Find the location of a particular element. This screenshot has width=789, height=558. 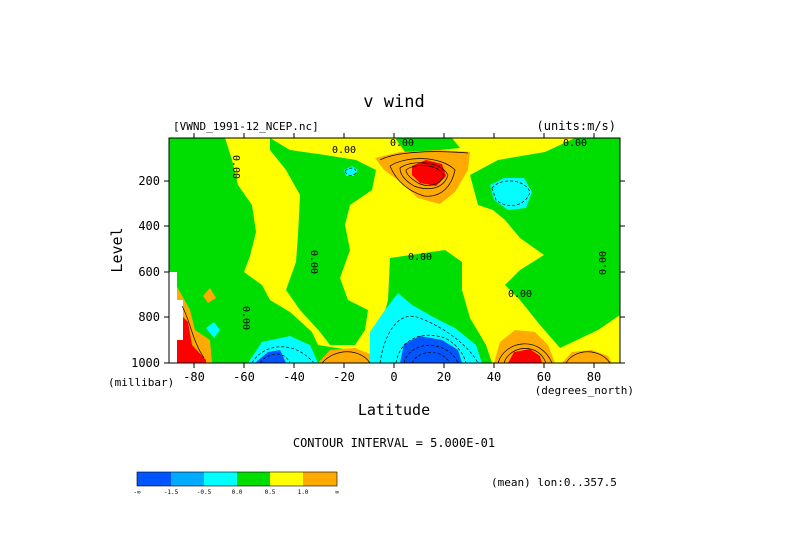

color-legend: -∞ -1.5 -0.5 0.0 0.5 1.0 ∞ is located at coordinates (236, 483).